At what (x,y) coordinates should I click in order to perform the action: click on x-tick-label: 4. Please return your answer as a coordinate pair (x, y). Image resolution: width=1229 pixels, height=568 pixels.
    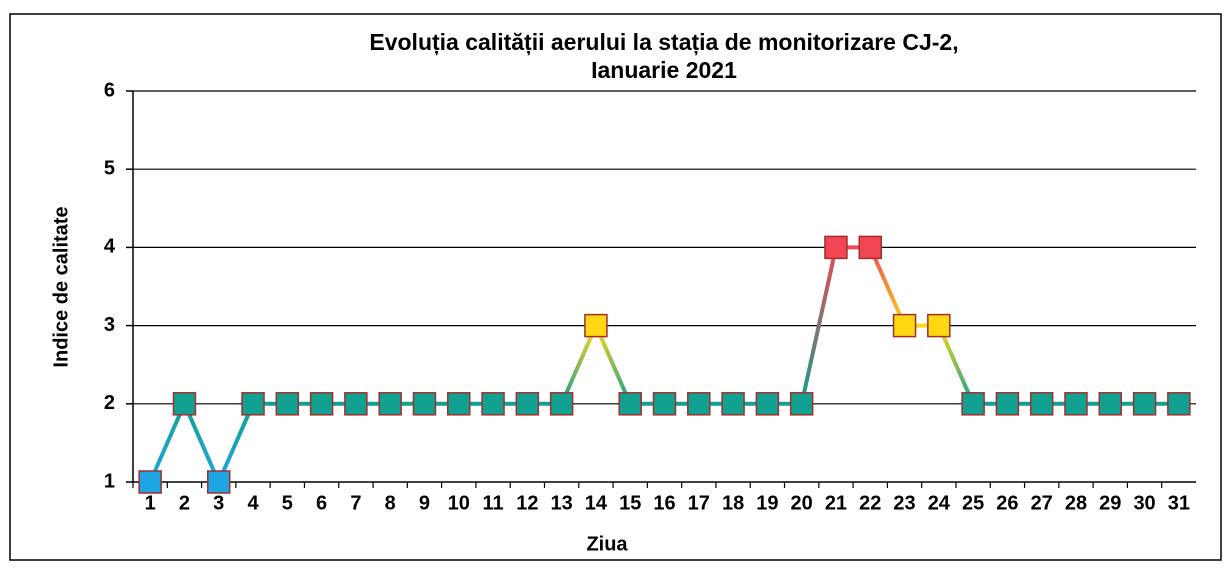
    Looking at the image, I should click on (253, 503).